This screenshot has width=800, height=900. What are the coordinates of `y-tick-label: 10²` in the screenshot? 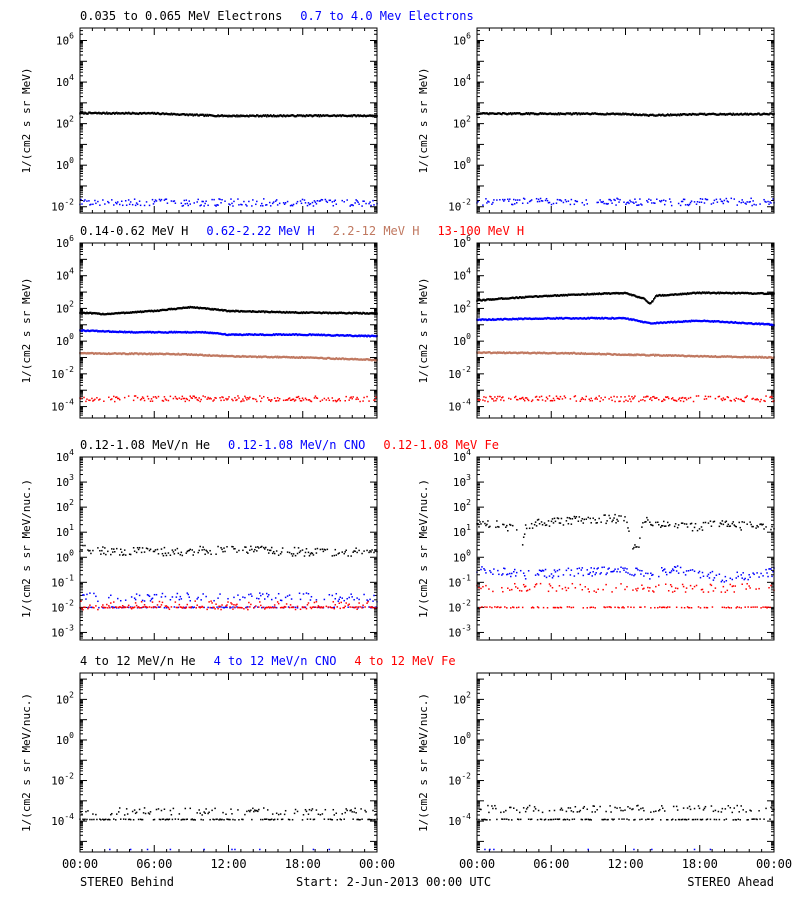 It's located at (65, 307).